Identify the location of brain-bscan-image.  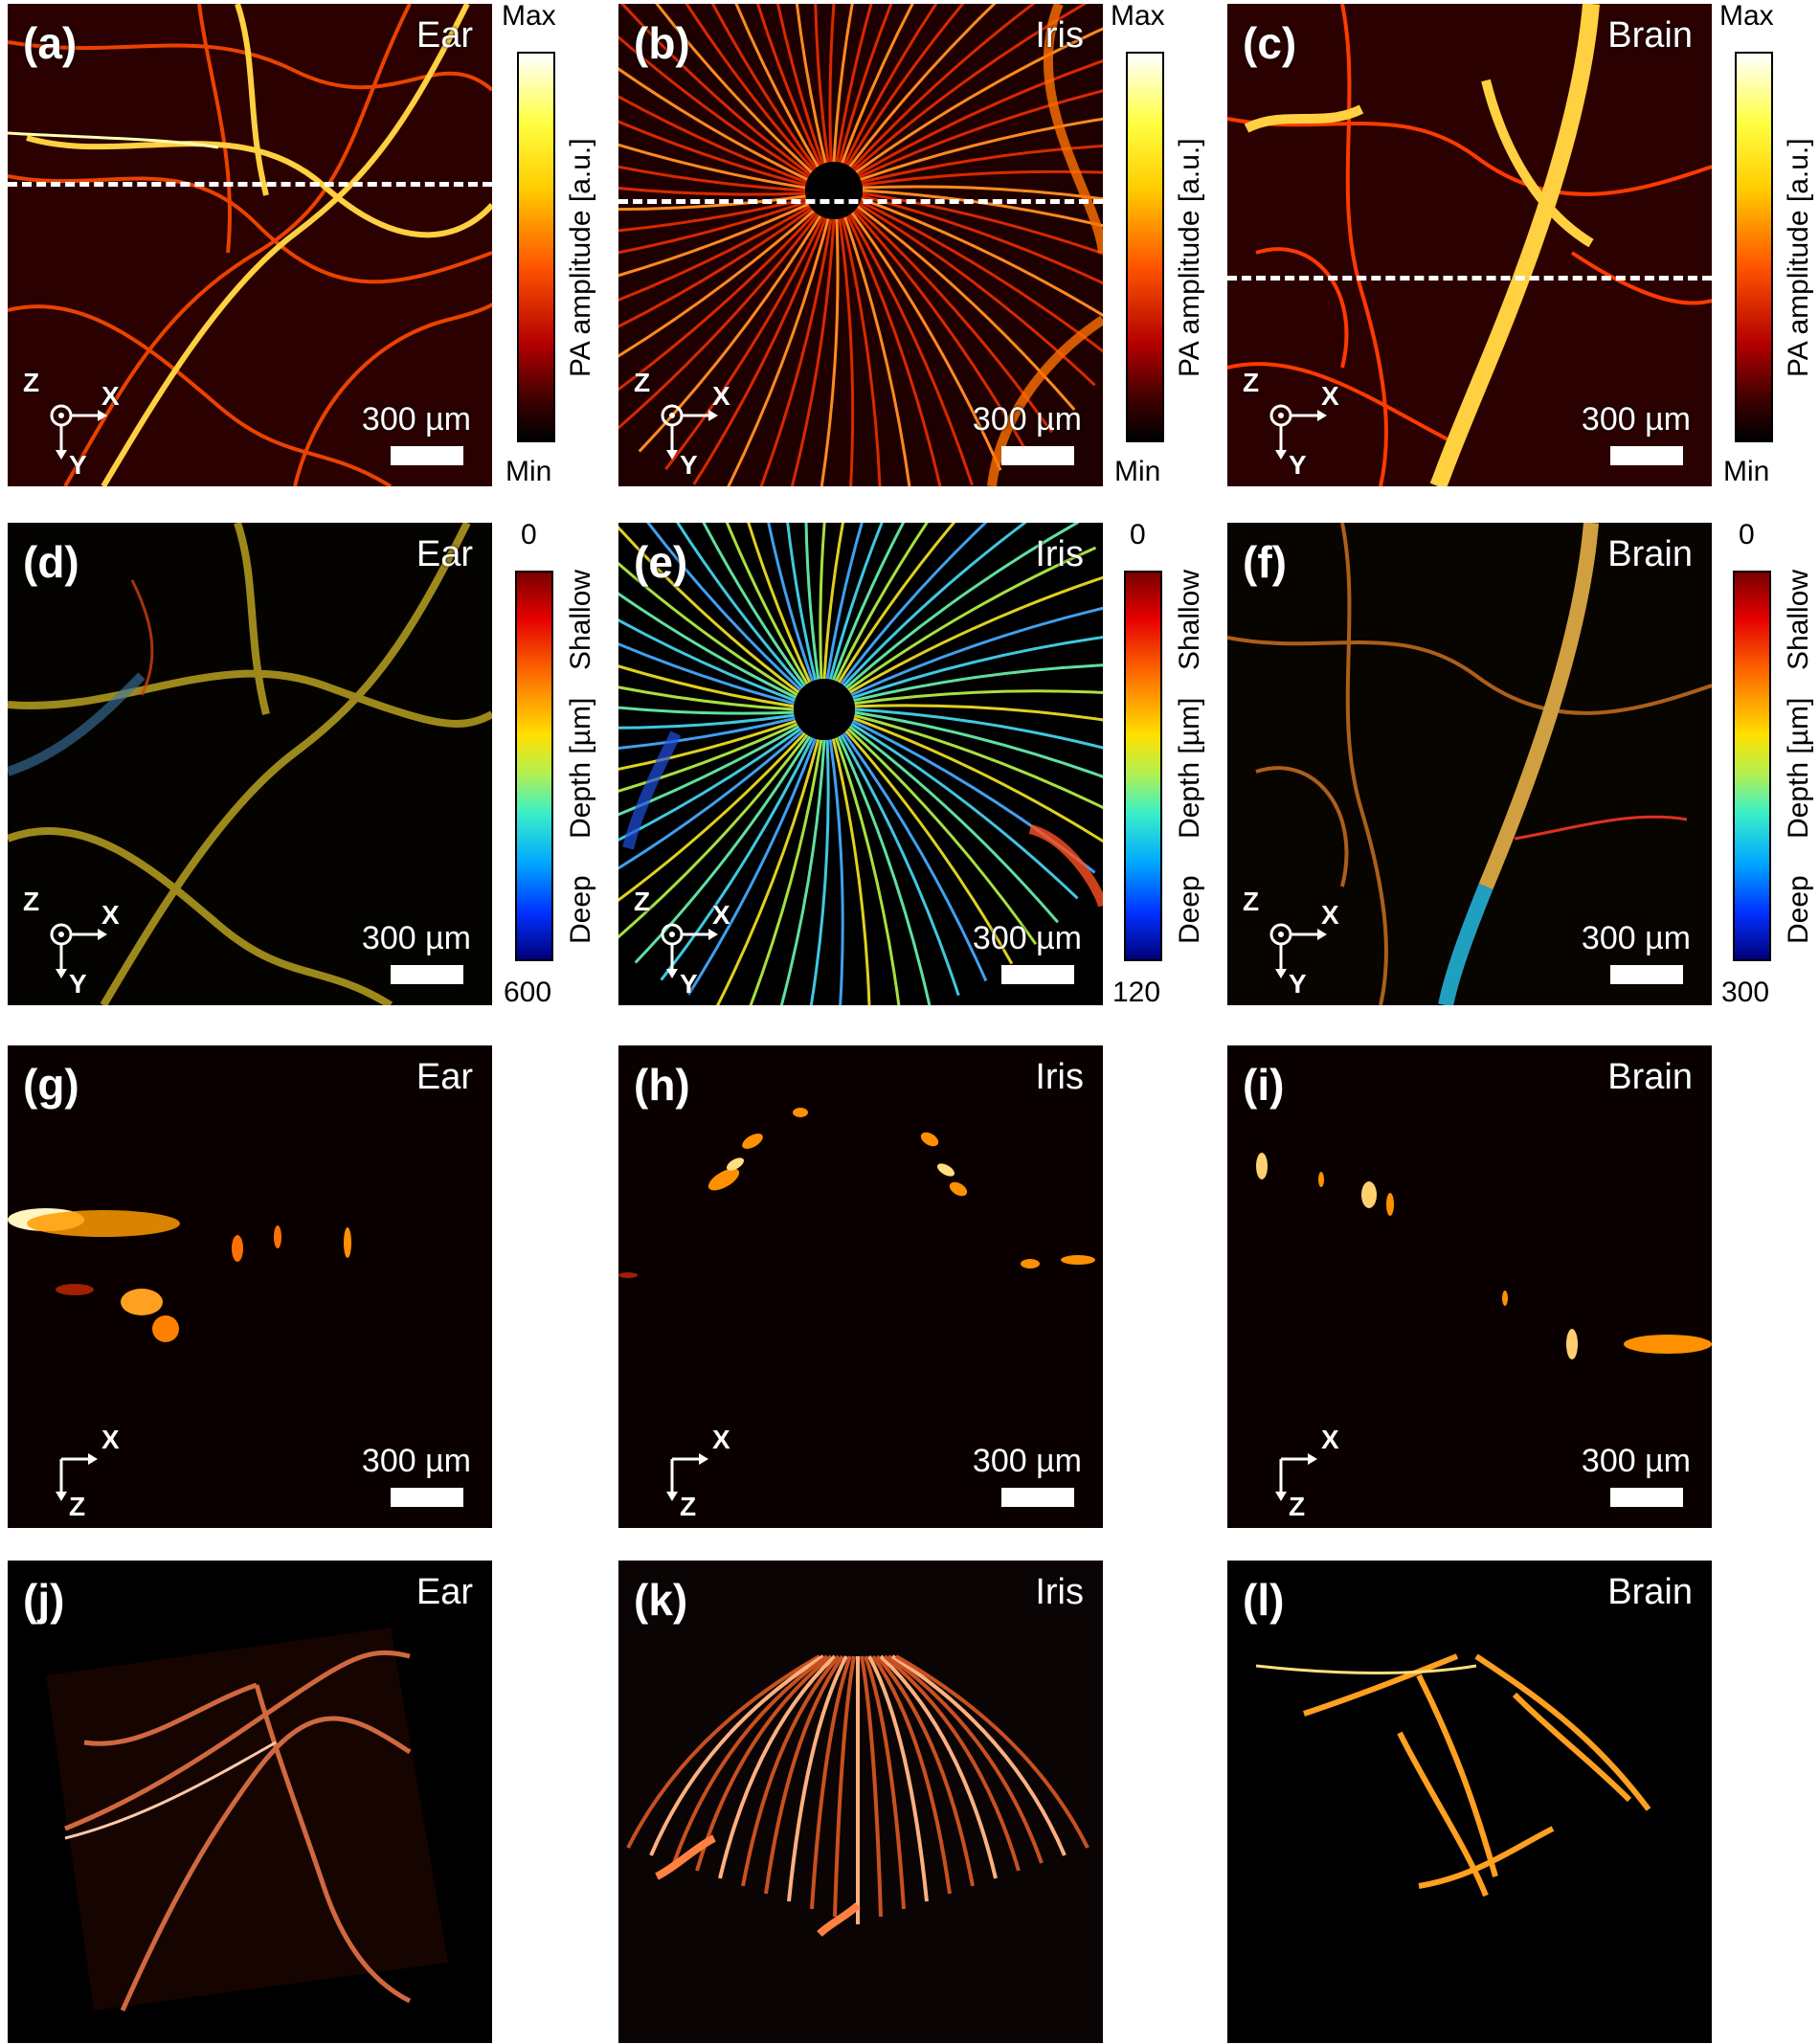
(1469, 1286).